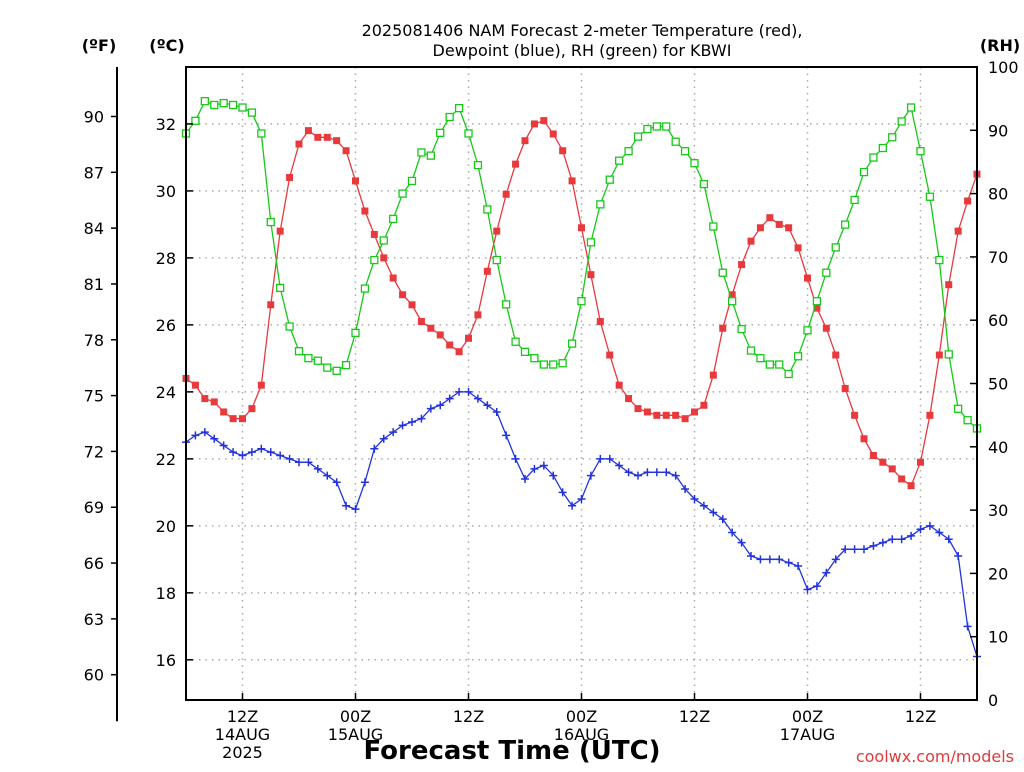  I want to click on celsius-tick-label: 32, so click(166, 124).